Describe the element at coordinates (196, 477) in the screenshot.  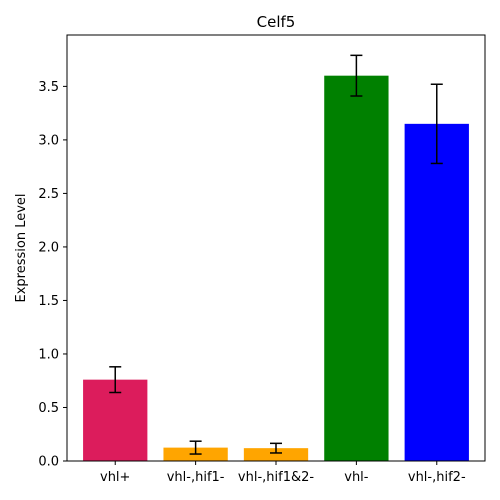
I see `x-tick-label-2: vhl-,hif1-` at that location.